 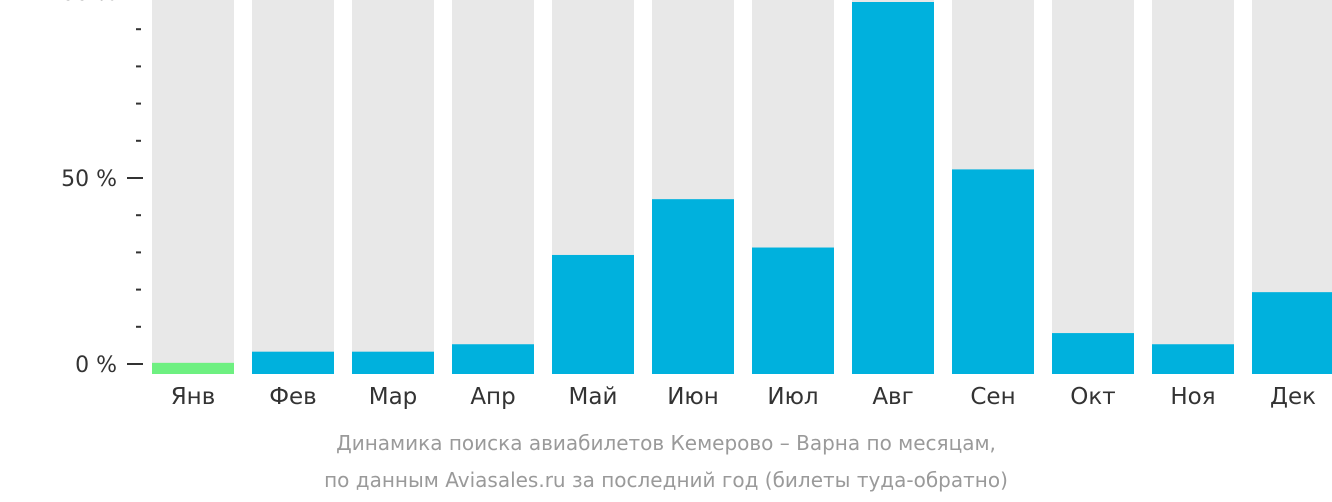 I want to click on y-tick-label: 50 %, so click(x=89, y=179).